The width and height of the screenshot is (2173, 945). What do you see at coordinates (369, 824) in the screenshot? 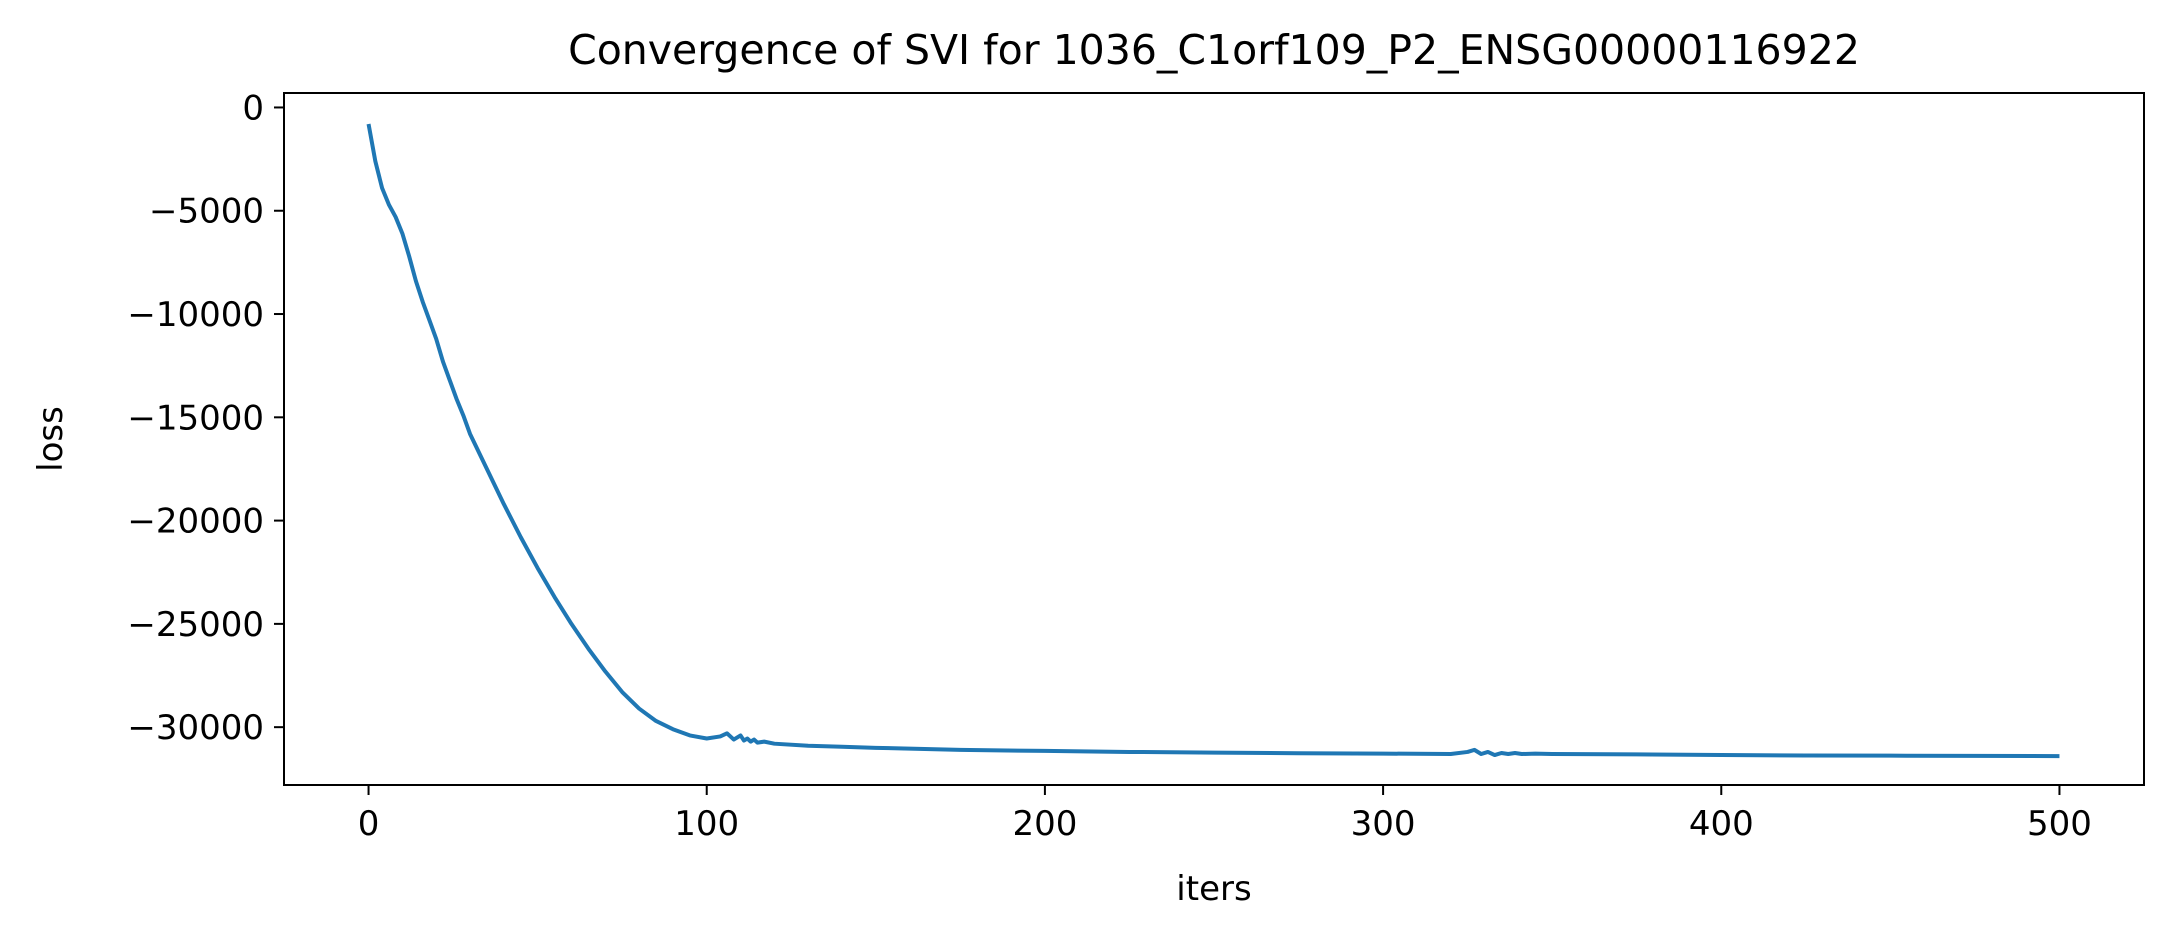
I see `x-tick-label: 0` at bounding box center [369, 824].